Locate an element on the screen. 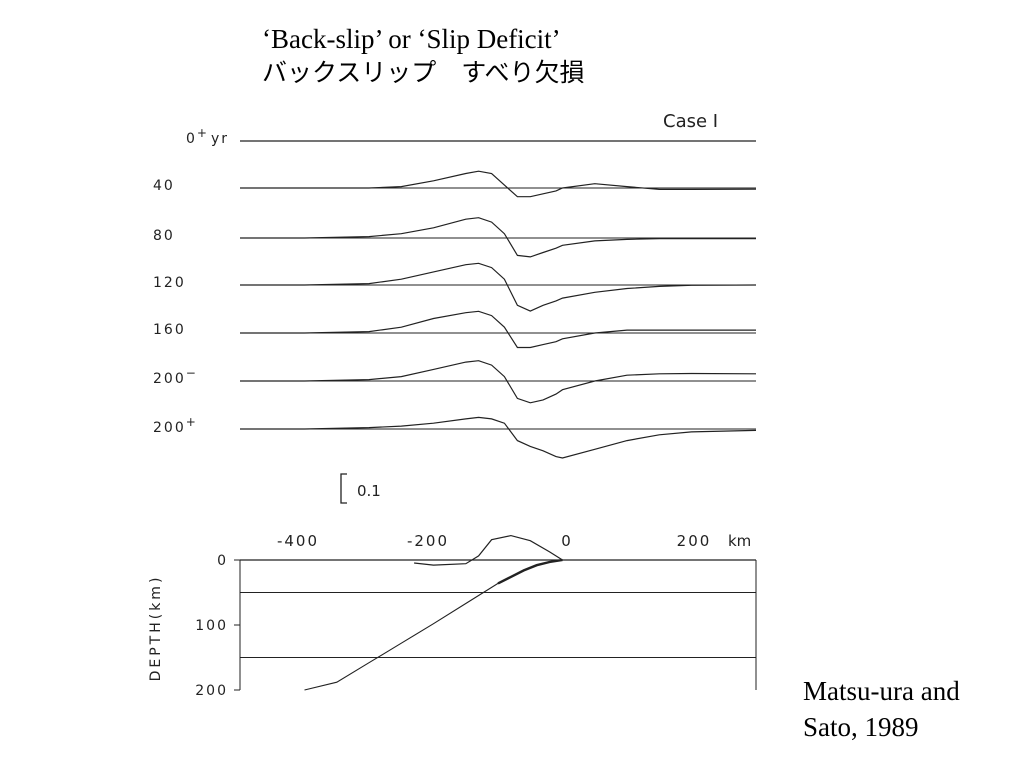  time-row-labels: 0+ yr 40 80 120 160 200− 200+ is located at coordinates (191, 281).